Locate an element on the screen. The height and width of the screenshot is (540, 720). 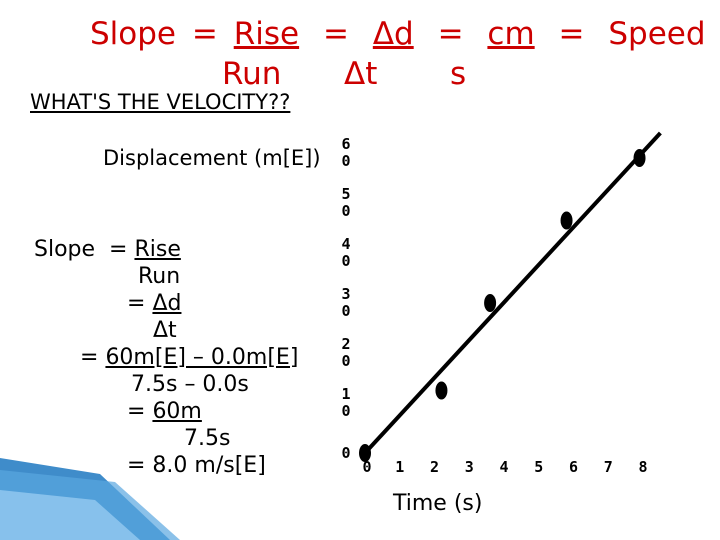
x-tick-label: 1 is located at coordinates (399, 467).